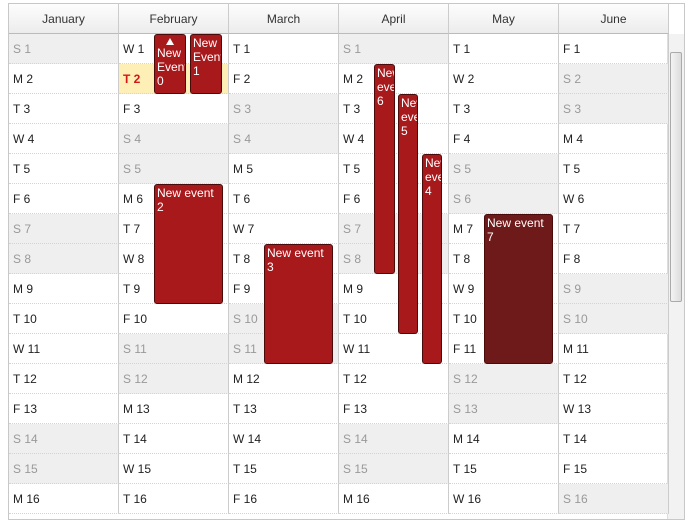 Image resolution: width=687 pixels, height=523 pixels. Describe the element at coordinates (64, 199) in the screenshot. I see `day-cell: F 6` at that location.